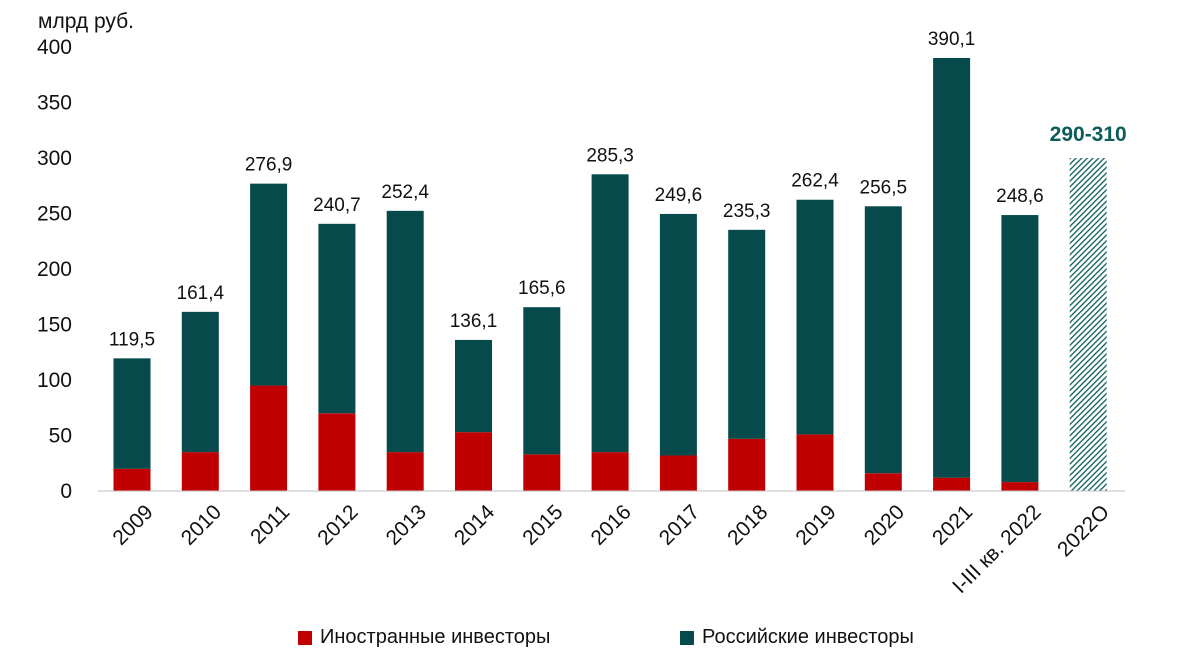 The height and width of the screenshot is (659, 1200). I want to click on legend-item-russian: Российские инвесторы, so click(797, 637).